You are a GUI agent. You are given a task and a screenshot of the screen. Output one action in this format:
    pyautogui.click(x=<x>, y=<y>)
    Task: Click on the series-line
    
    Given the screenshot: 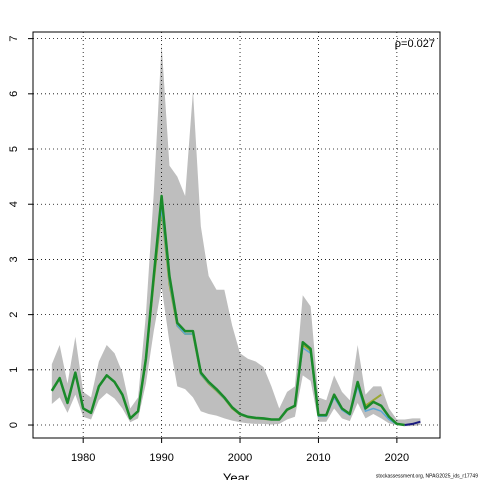 What is the action you would take?
    pyautogui.click(x=412, y=423)
    